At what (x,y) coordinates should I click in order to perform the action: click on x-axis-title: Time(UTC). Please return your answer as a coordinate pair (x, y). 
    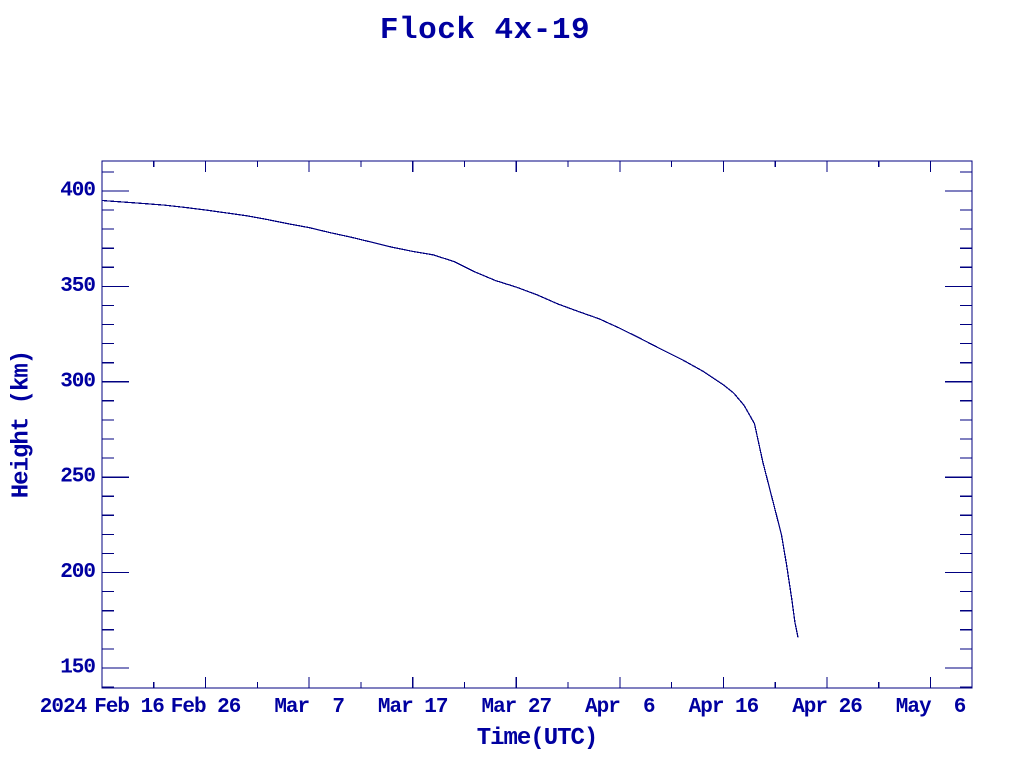
    Looking at the image, I should click on (537, 738).